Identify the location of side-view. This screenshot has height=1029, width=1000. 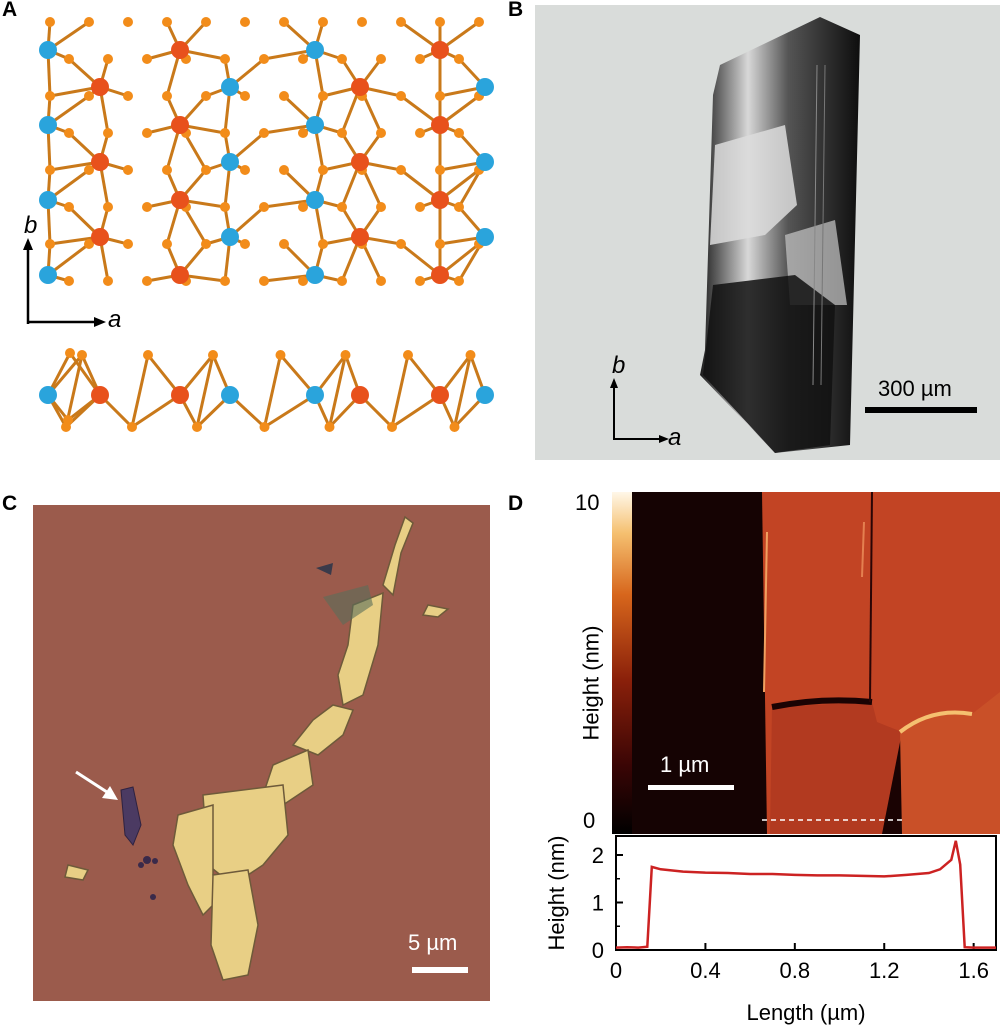
(266, 390).